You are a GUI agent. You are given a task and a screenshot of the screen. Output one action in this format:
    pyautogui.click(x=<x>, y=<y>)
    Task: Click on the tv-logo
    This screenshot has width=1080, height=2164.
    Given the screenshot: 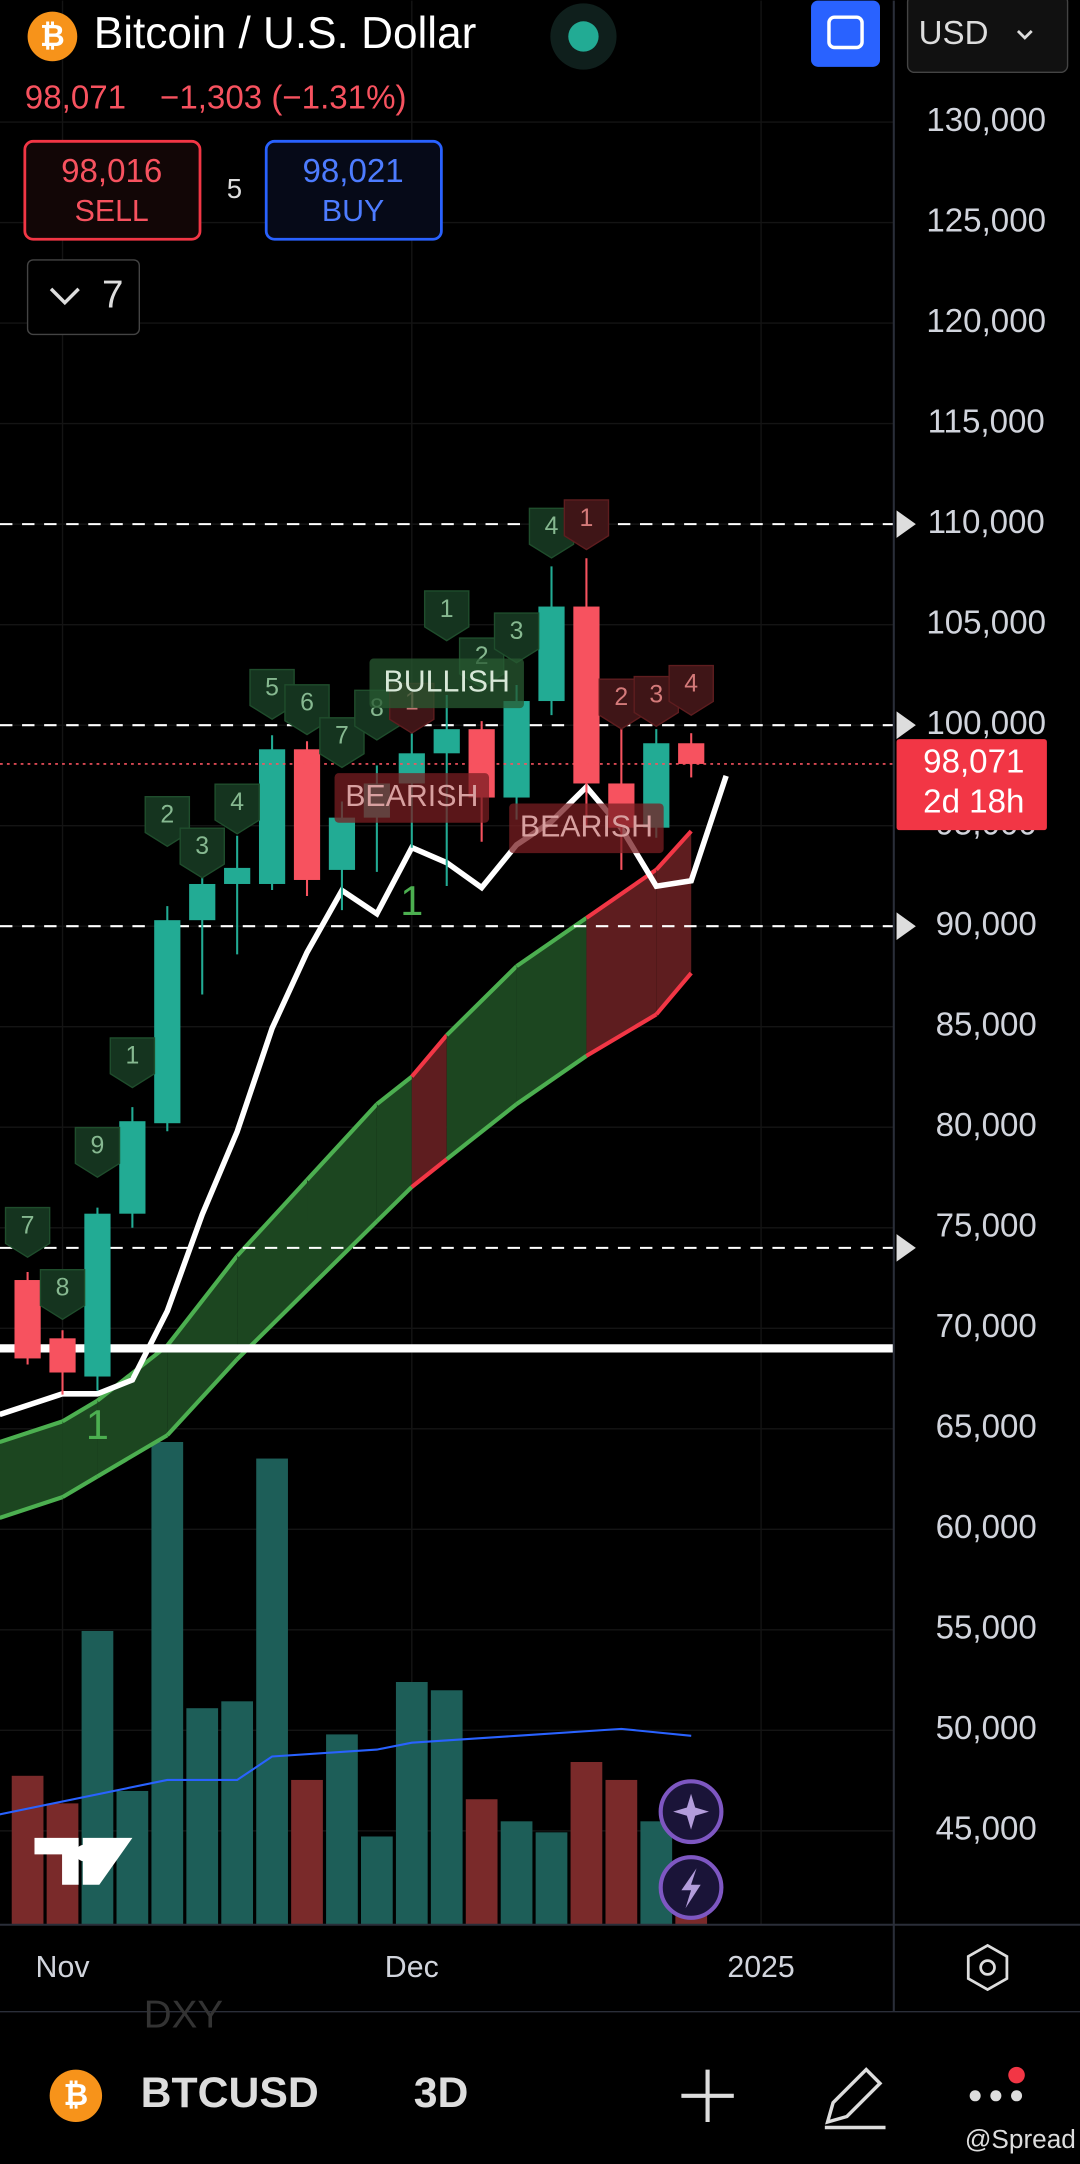 What is the action you would take?
    pyautogui.click(x=84, y=1853)
    